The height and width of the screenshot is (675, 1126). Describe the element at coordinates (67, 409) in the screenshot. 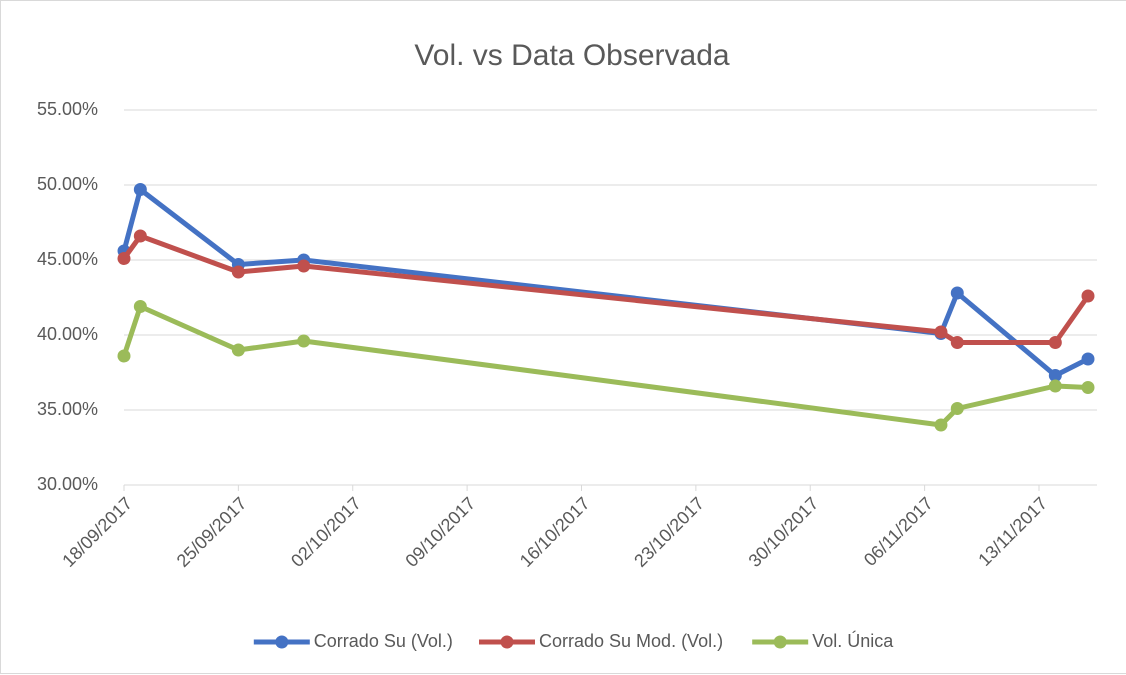

I see `y-tick-label: 35.00%` at that location.